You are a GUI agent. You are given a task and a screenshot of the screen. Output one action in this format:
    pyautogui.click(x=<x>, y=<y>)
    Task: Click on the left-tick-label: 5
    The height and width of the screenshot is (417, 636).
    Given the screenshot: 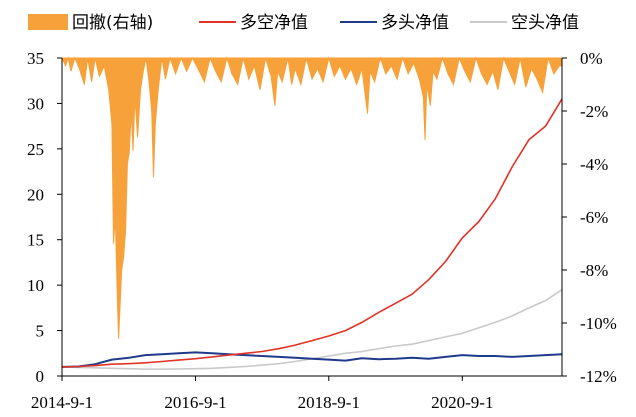 What is the action you would take?
    pyautogui.click(x=40, y=331)
    